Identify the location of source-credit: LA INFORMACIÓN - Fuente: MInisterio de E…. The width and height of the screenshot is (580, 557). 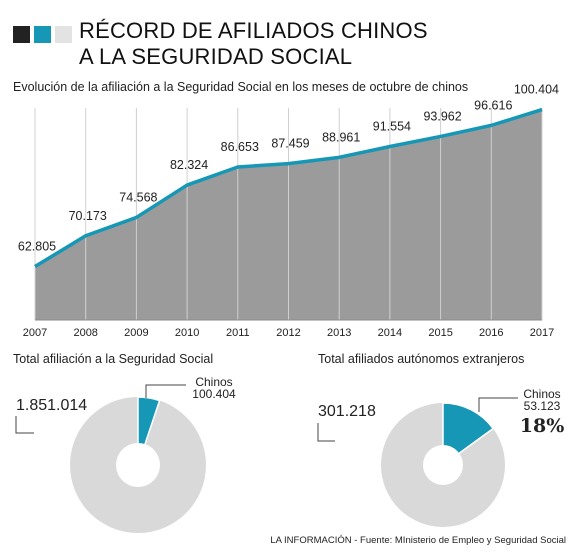
(418, 540).